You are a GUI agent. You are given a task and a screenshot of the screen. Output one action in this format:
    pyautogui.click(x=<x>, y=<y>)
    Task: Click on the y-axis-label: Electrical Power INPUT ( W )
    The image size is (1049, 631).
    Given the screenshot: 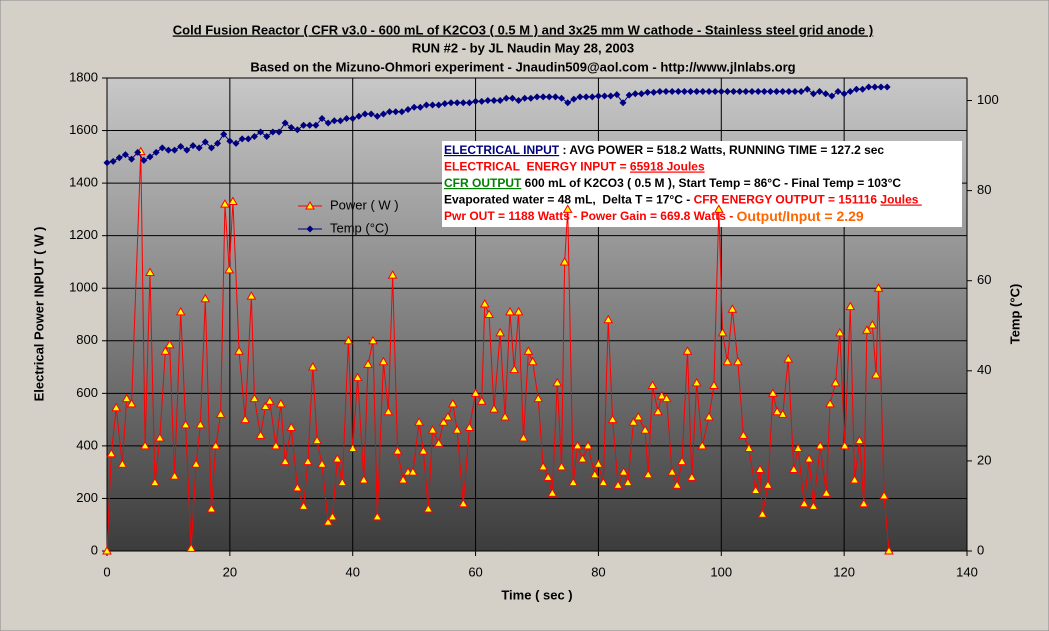 What is the action you would take?
    pyautogui.click(x=38, y=314)
    